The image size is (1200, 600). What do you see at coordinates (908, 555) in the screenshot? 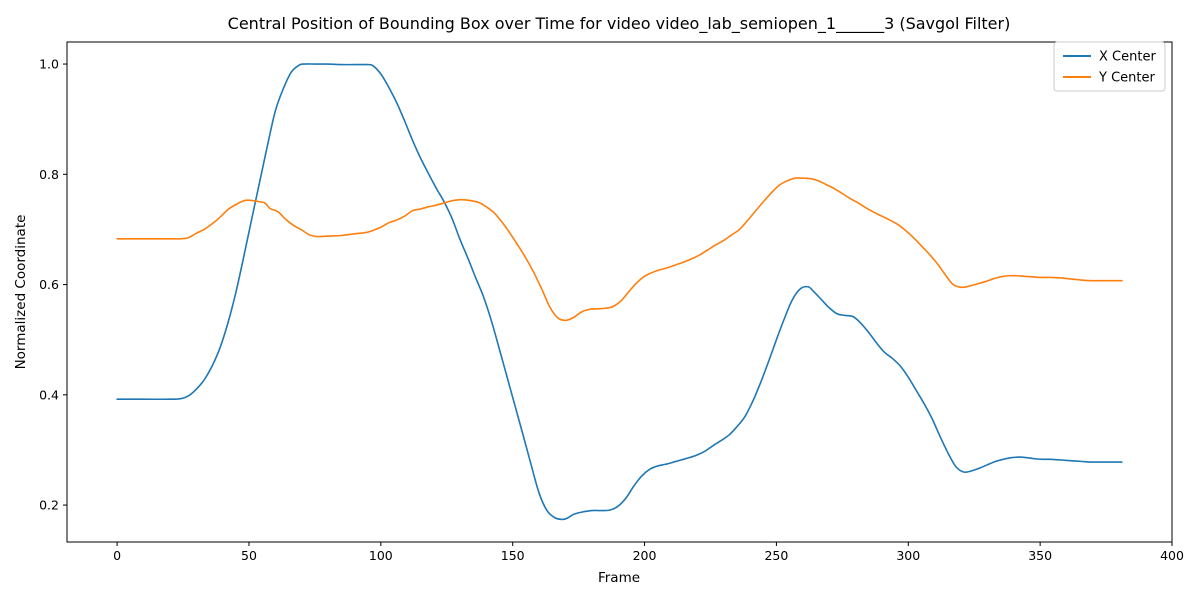
I see `x-tick-label: 300` at bounding box center [908, 555].